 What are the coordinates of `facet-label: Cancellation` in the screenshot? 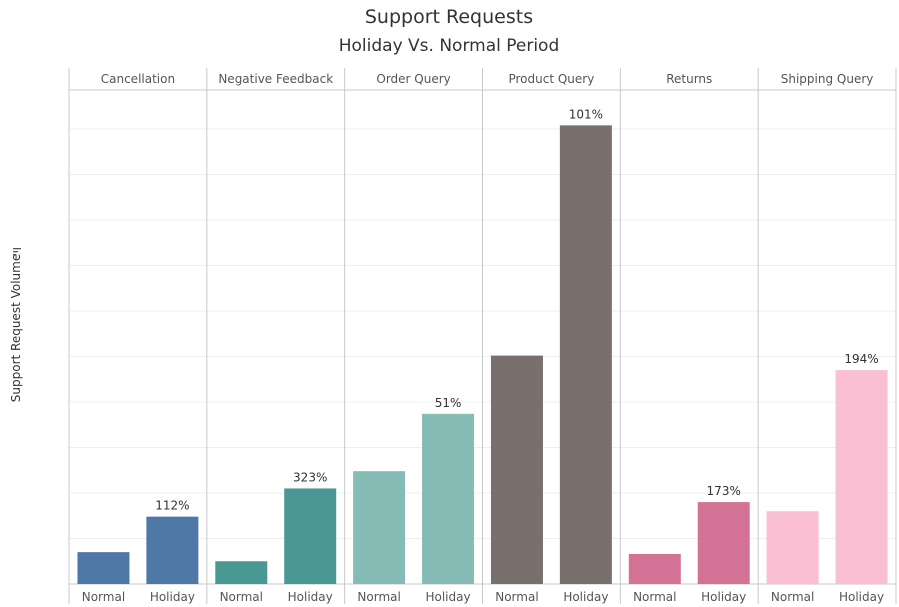 It's located at (138, 79).